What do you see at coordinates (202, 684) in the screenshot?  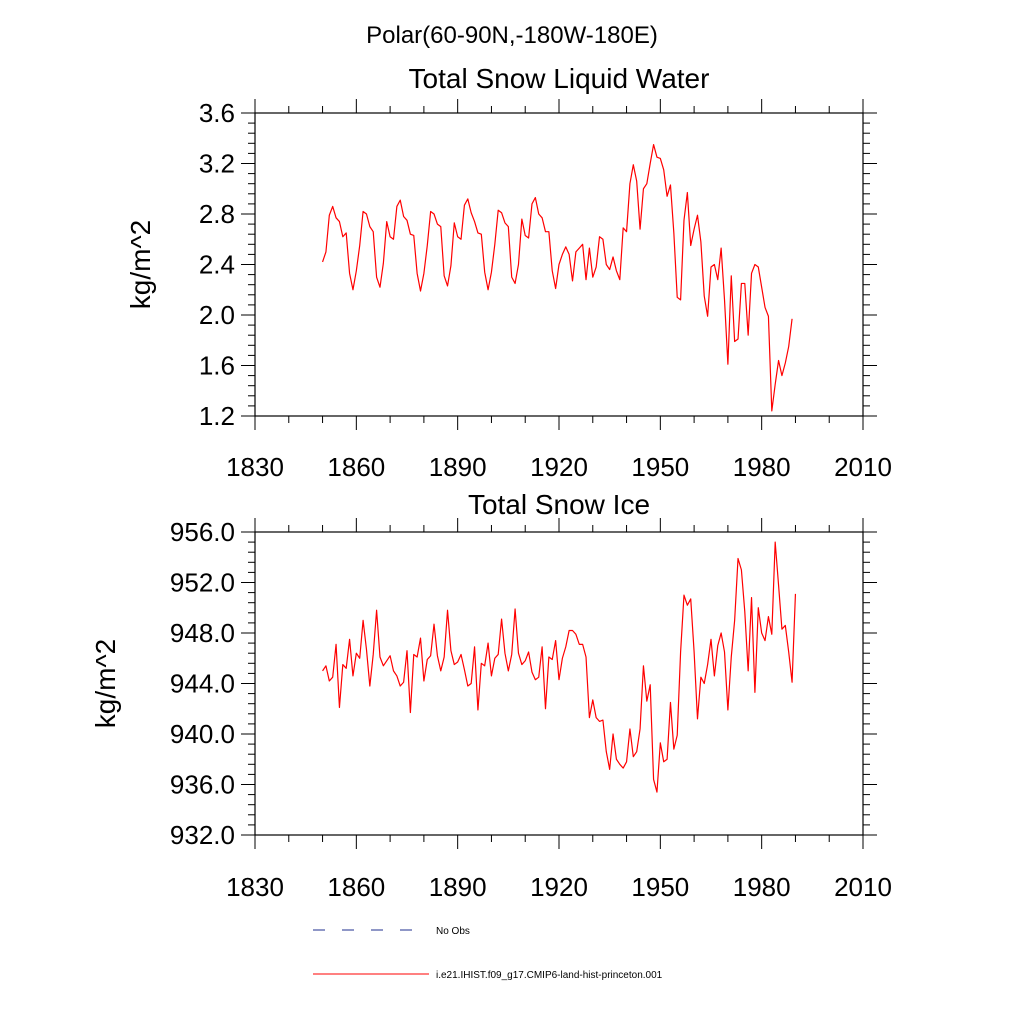 I see `y-tick-label: 944.0` at bounding box center [202, 684].